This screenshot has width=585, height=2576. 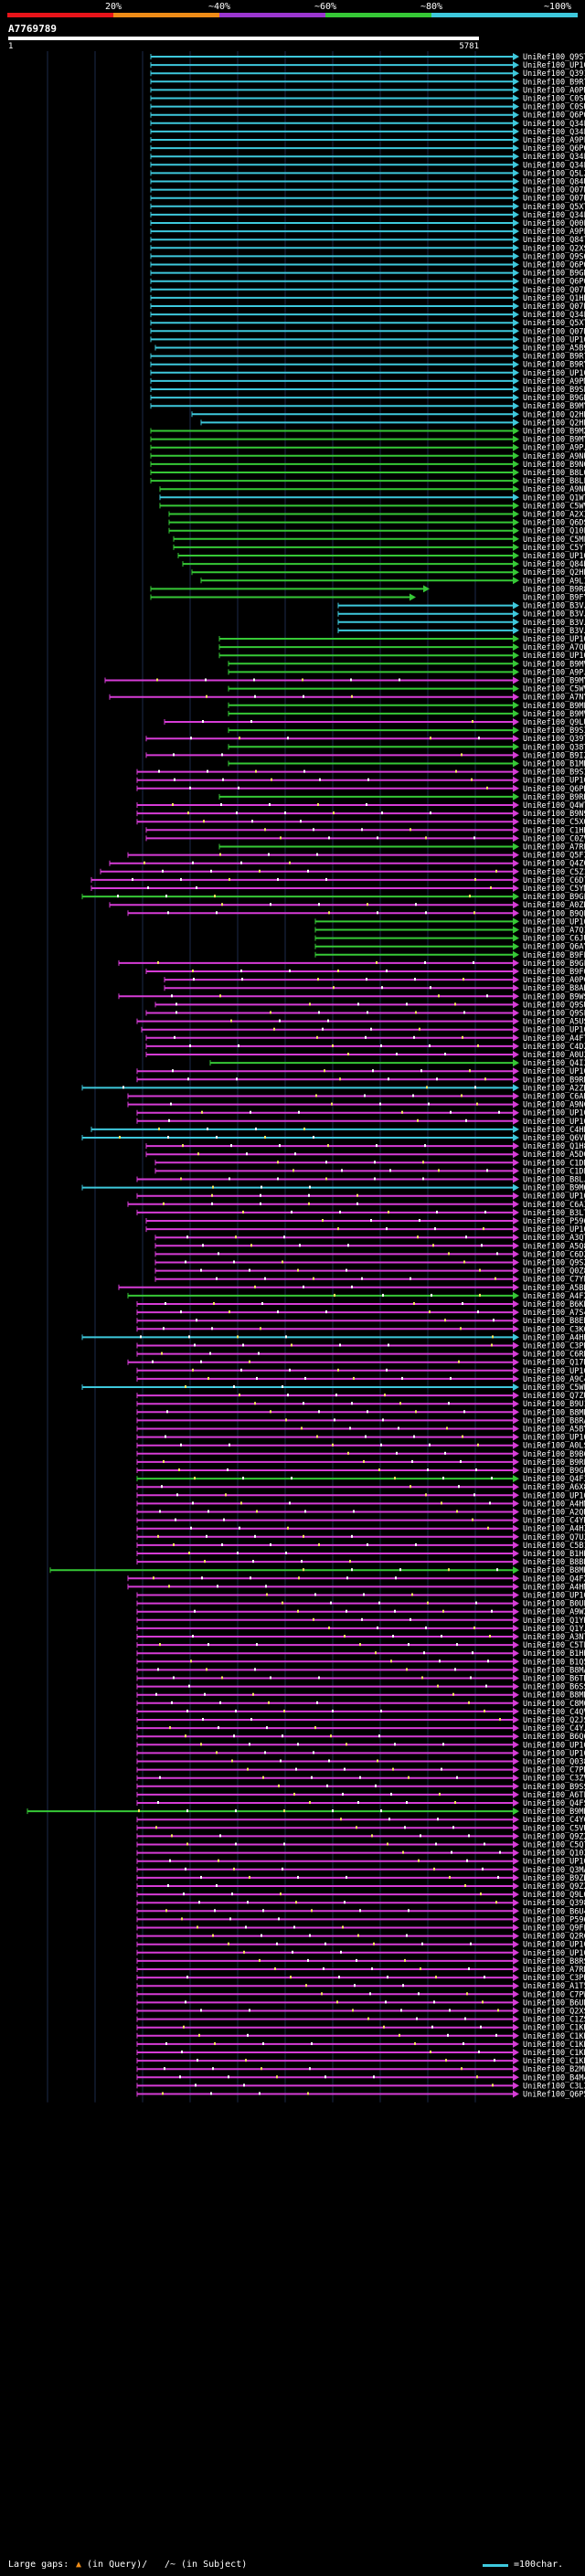 What do you see at coordinates (554, 1213) in the screenshot?
I see `hit-label: UniRef100_B3LTJ0` at bounding box center [554, 1213].